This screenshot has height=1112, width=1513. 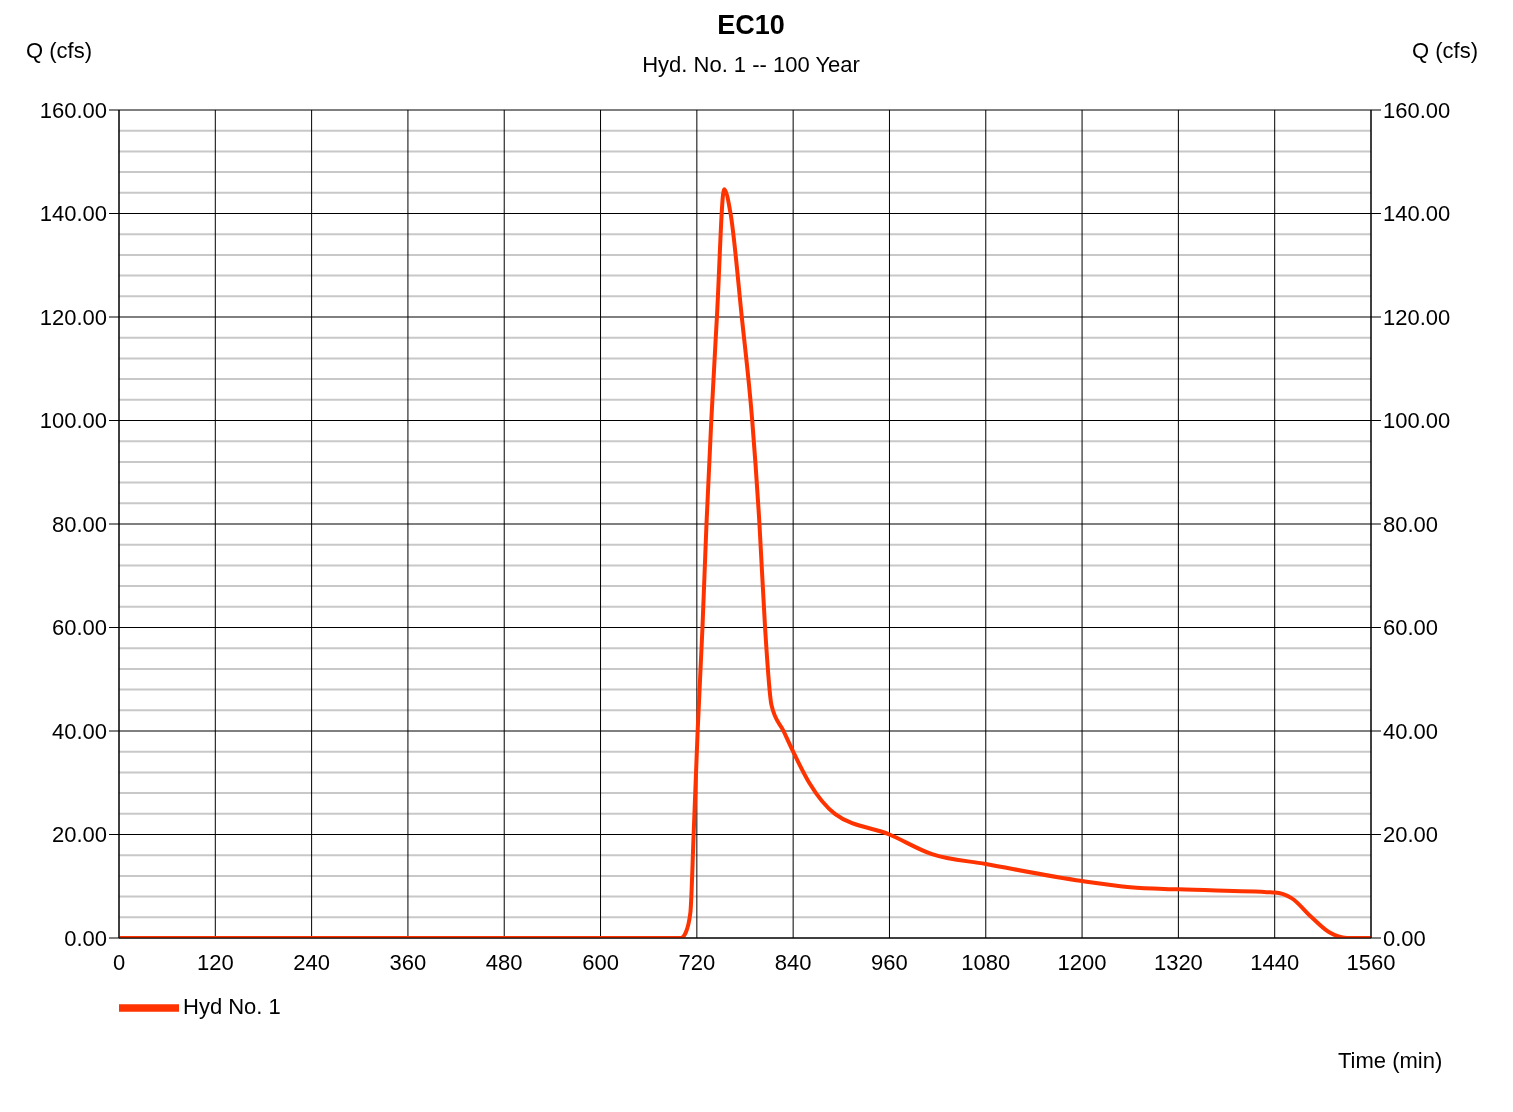 I want to click on y-tick-label: 140.00, so click(x=73, y=214).